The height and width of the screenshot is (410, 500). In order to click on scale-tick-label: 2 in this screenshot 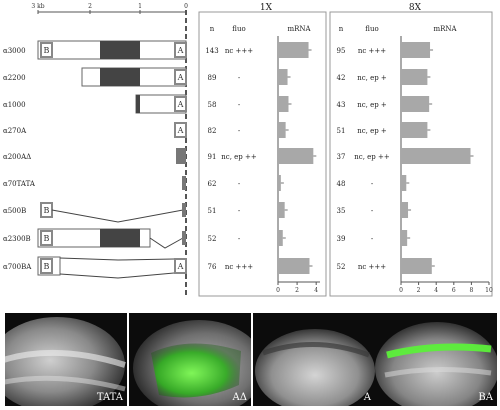, I will do `click(90, 6)`.